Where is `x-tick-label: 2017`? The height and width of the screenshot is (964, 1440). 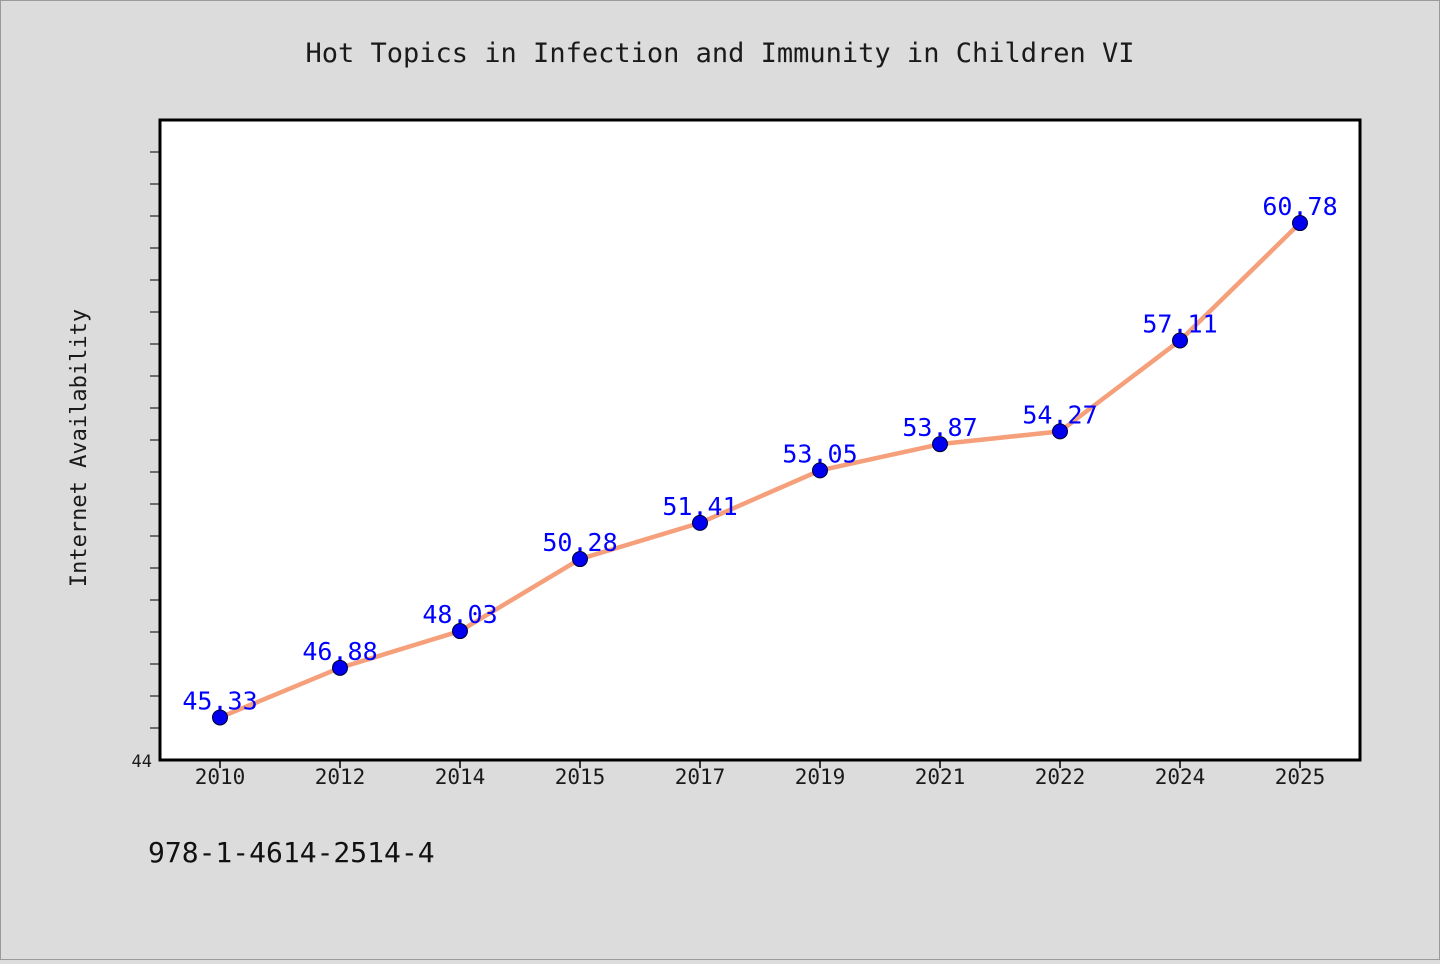
x-tick-label: 2017 is located at coordinates (700, 777).